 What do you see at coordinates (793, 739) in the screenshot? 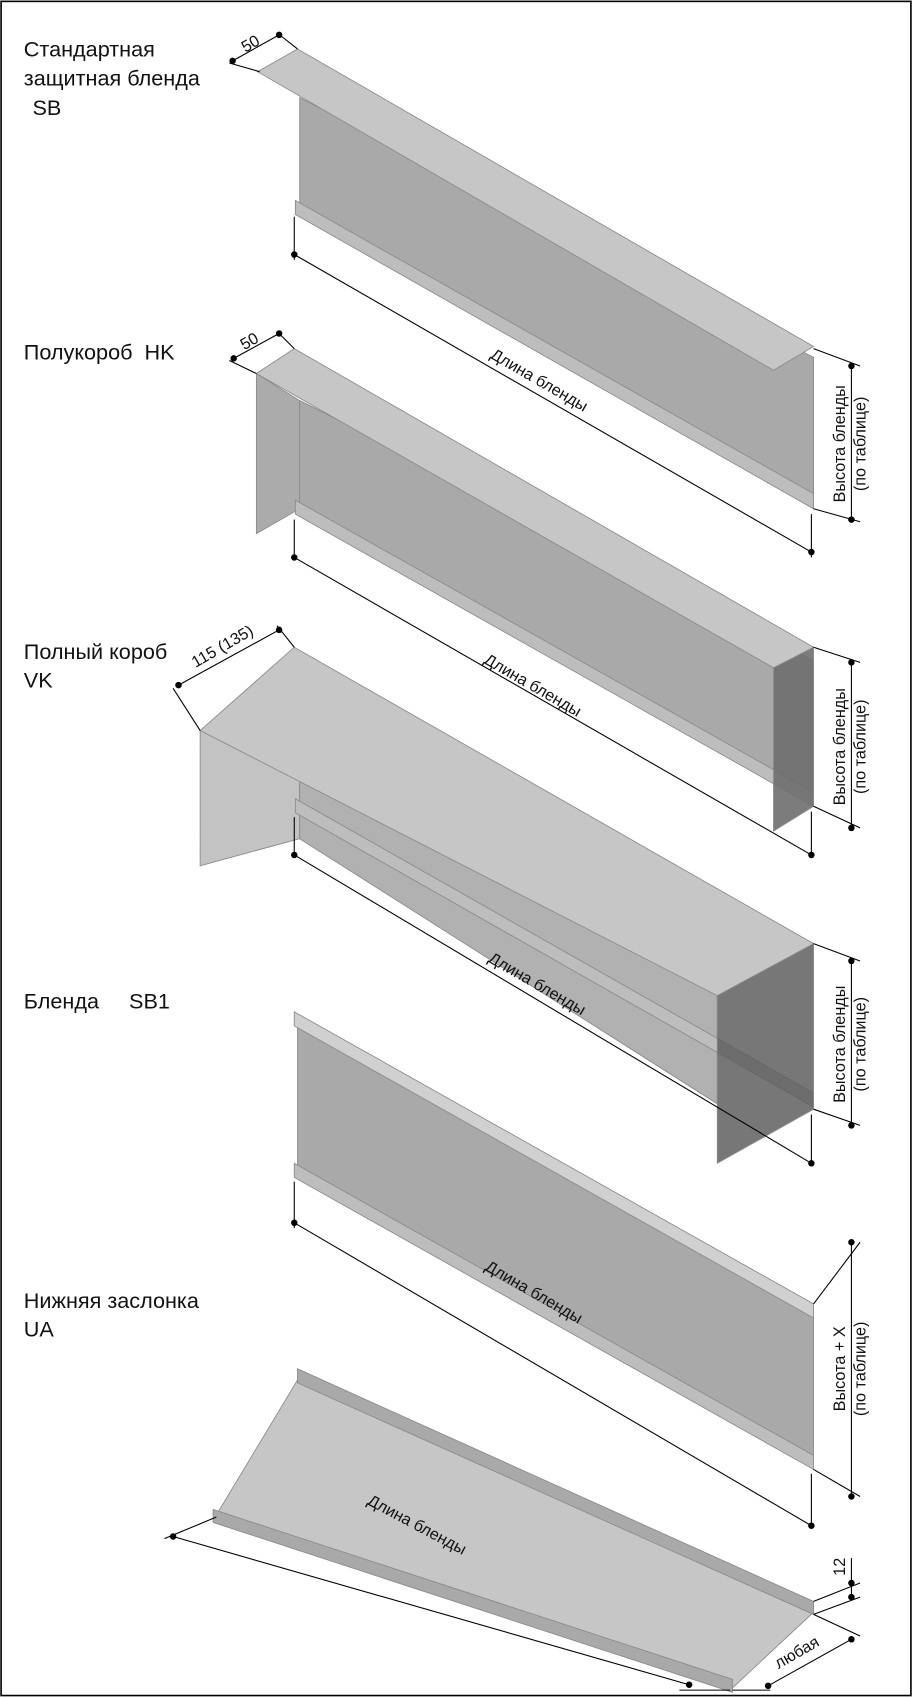
I see `end-panel` at bounding box center [793, 739].